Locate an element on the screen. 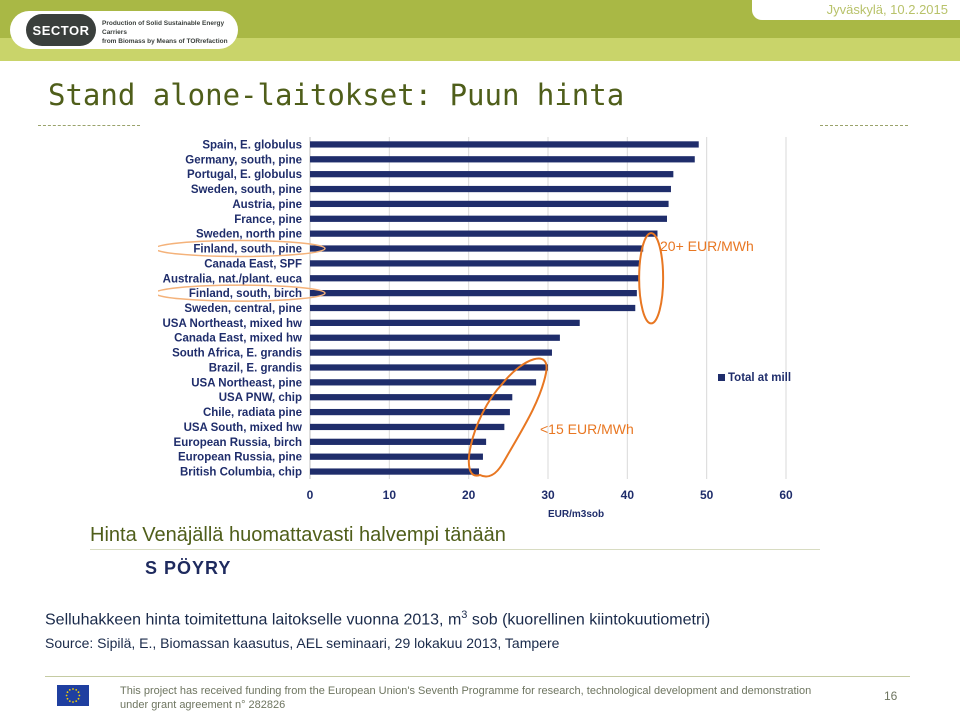 This screenshot has height=712, width=960. annotation-ellipse-low is located at coordinates (507, 417).